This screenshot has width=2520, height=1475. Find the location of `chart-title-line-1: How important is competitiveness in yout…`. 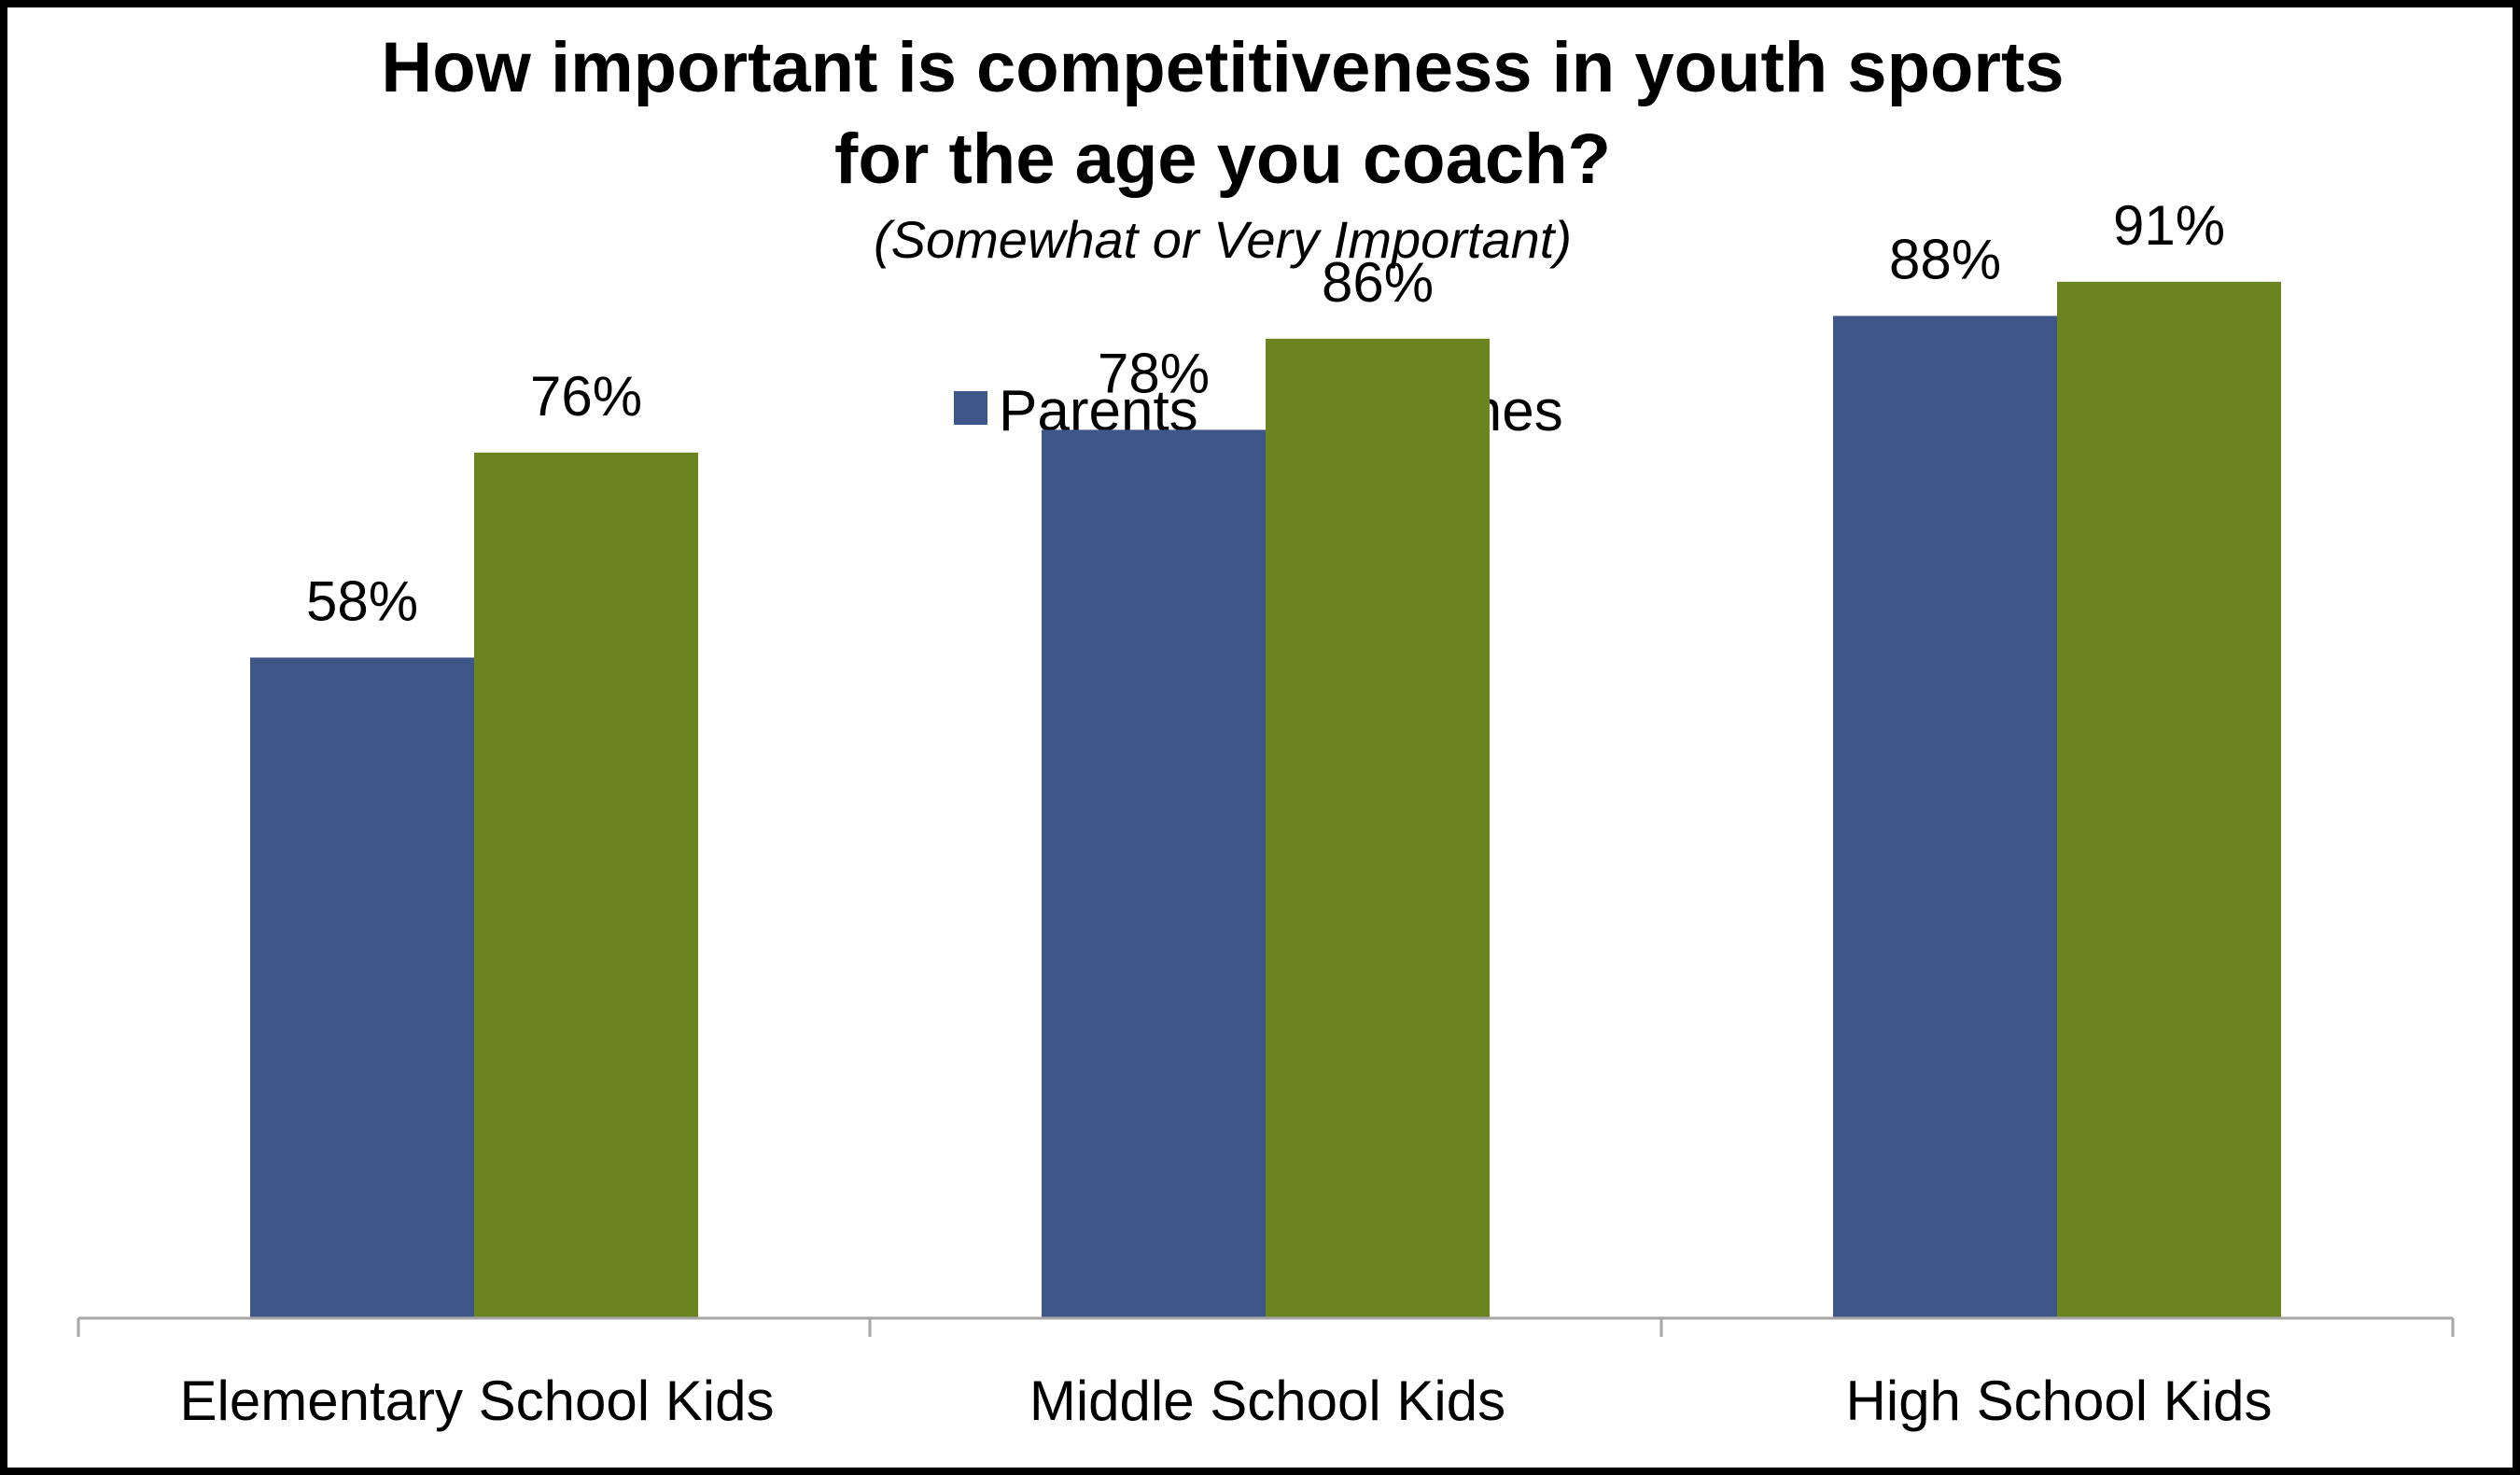

chart-title-line-1: How important is competitiveness in yout… is located at coordinates (1222, 67).